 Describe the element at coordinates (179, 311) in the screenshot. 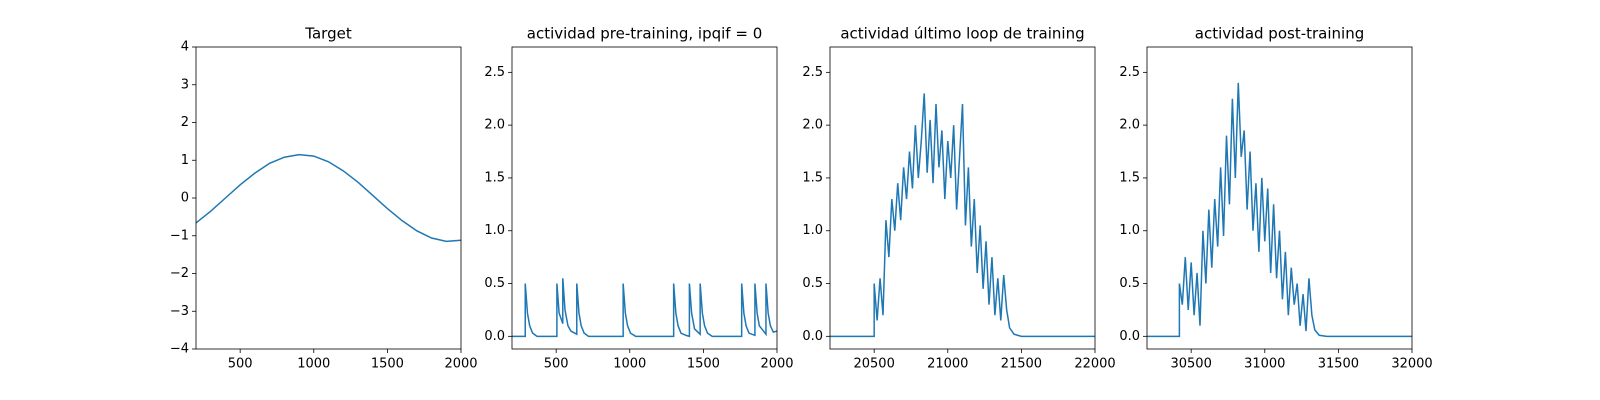

I see `y-tick-label: −3` at that location.